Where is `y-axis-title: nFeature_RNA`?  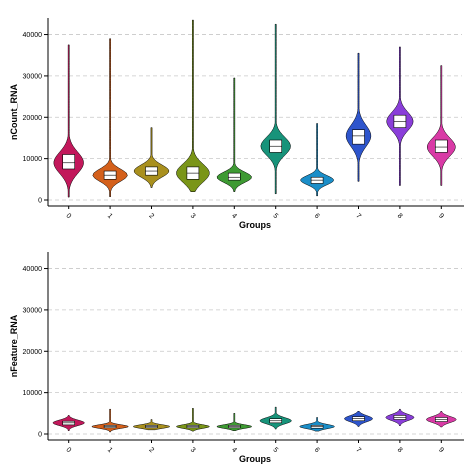
y-axis-title: nFeature_RNA is located at coordinates (14, 345).